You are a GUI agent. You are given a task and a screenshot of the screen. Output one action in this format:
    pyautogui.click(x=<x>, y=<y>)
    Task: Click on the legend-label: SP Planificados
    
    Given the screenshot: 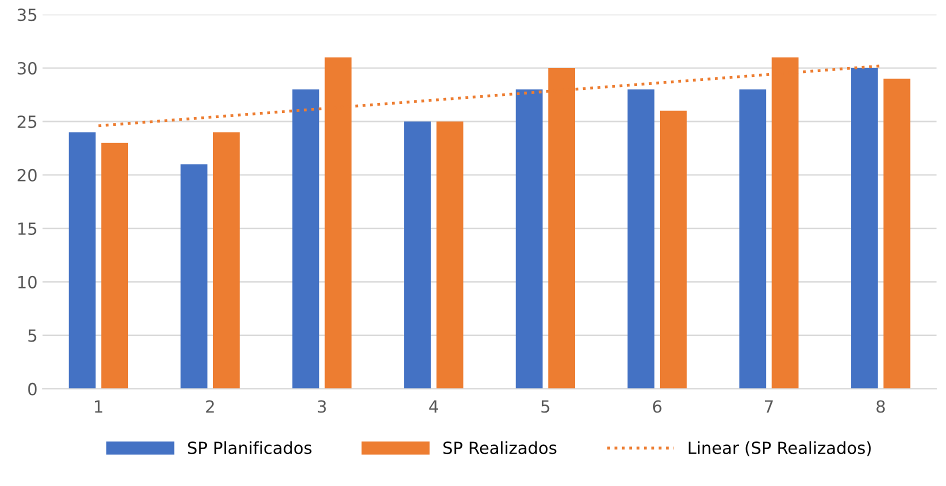 What is the action you would take?
    pyautogui.click(x=250, y=447)
    